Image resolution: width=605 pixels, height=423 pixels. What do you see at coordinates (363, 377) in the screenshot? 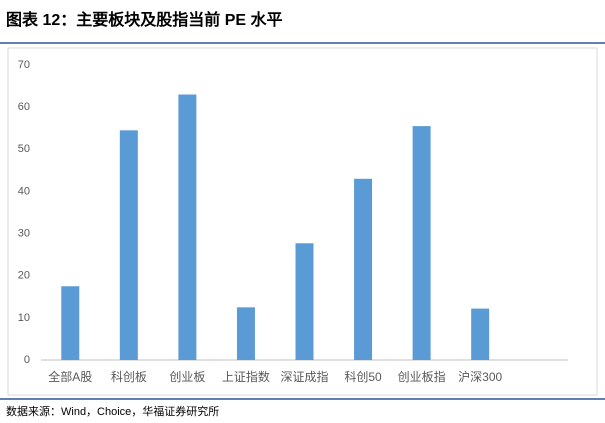
I see `x-tick-label: 科创50` at bounding box center [363, 377].